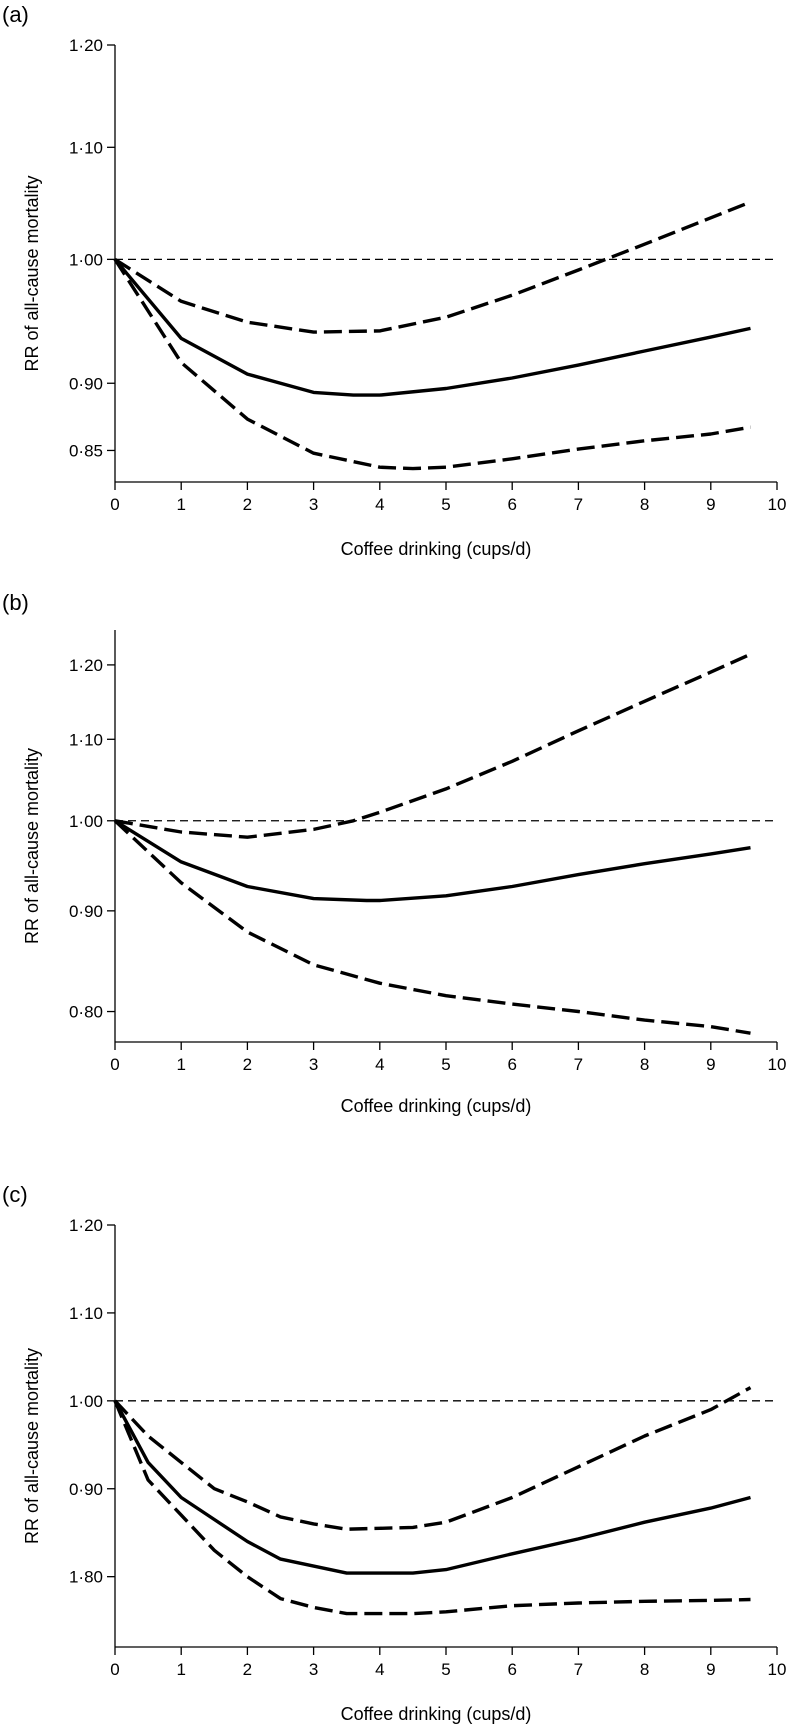 The height and width of the screenshot is (1729, 787). I want to click on y-tick-label-c-3: 1·10, so click(86, 1313).